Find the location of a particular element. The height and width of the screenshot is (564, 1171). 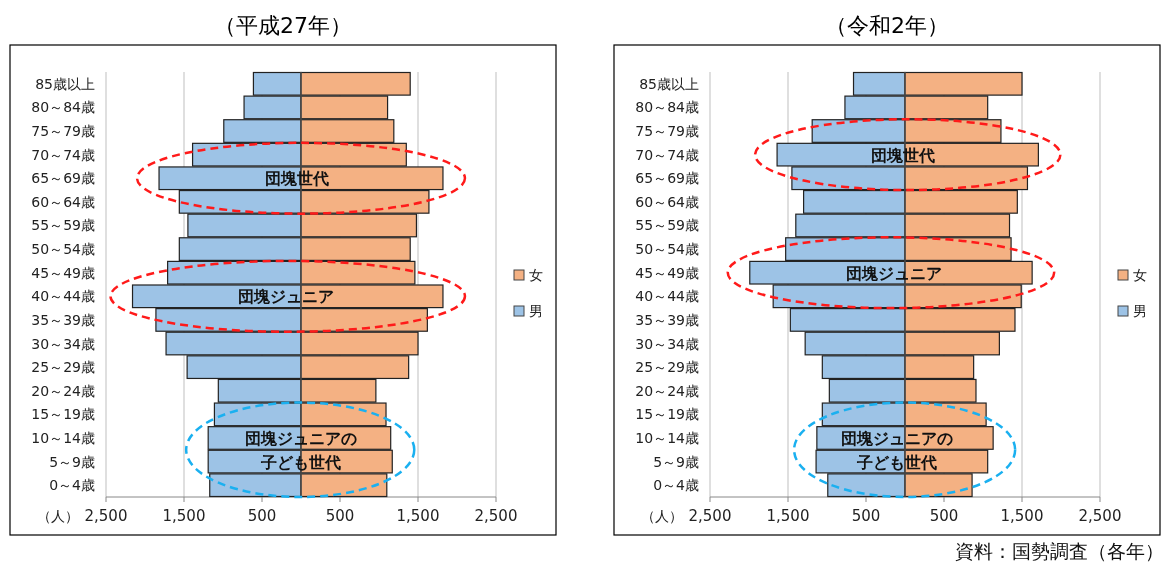

chart-title: （令和2年） is located at coordinates (887, 25).